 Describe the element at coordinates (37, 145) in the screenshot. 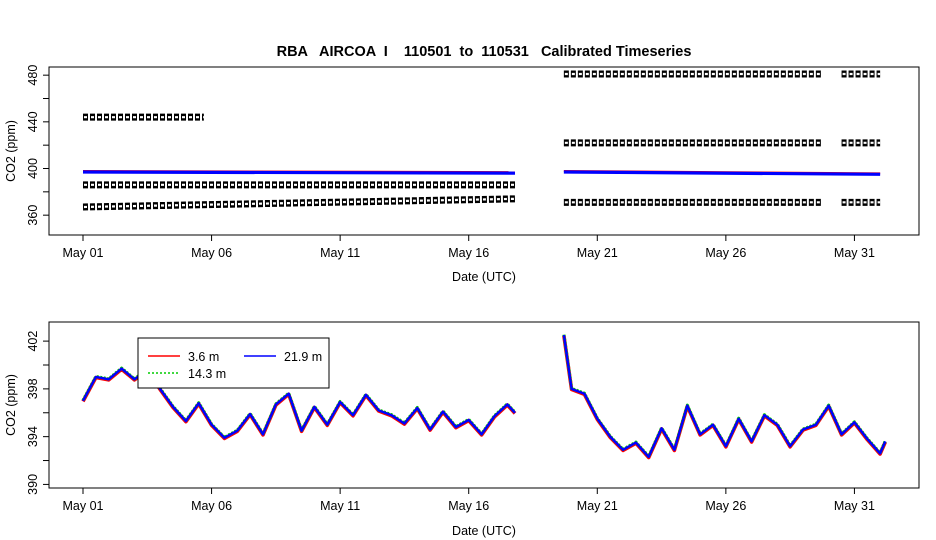

I see `top-y-axis: 360 400 440 480` at that location.